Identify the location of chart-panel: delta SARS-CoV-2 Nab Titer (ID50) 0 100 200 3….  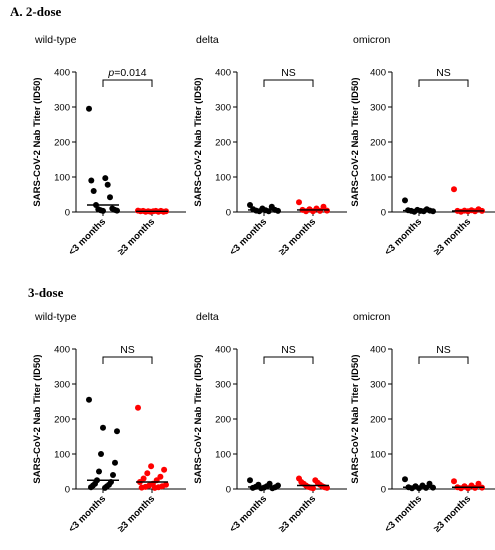
(270, 146).